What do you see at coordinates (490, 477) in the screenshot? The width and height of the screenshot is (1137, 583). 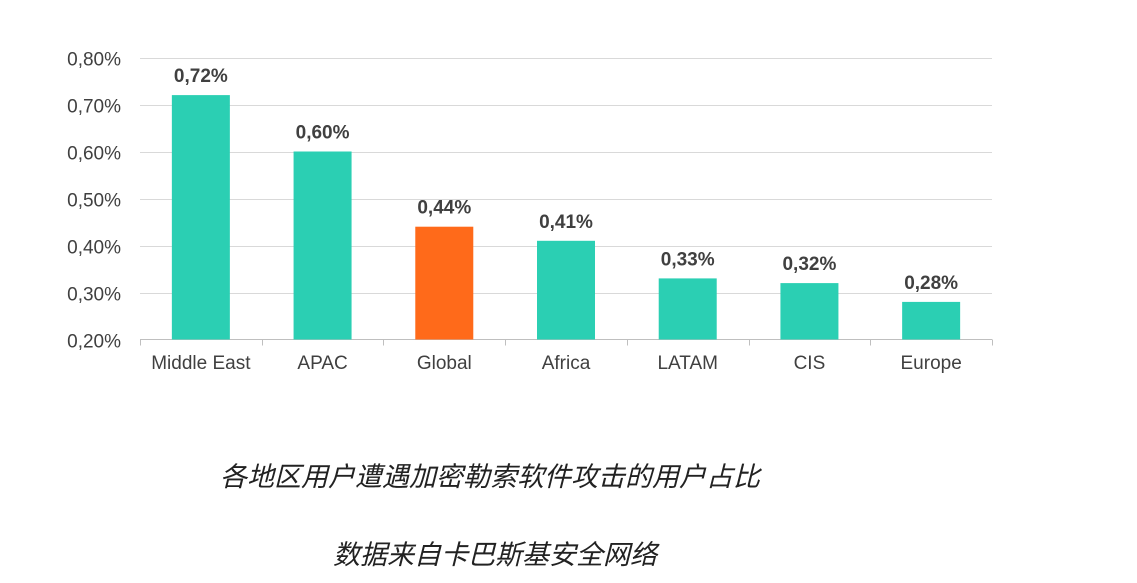 I see `chart-caption: 各地区用户遭遇加密勒索软件攻击的用户占比` at bounding box center [490, 477].